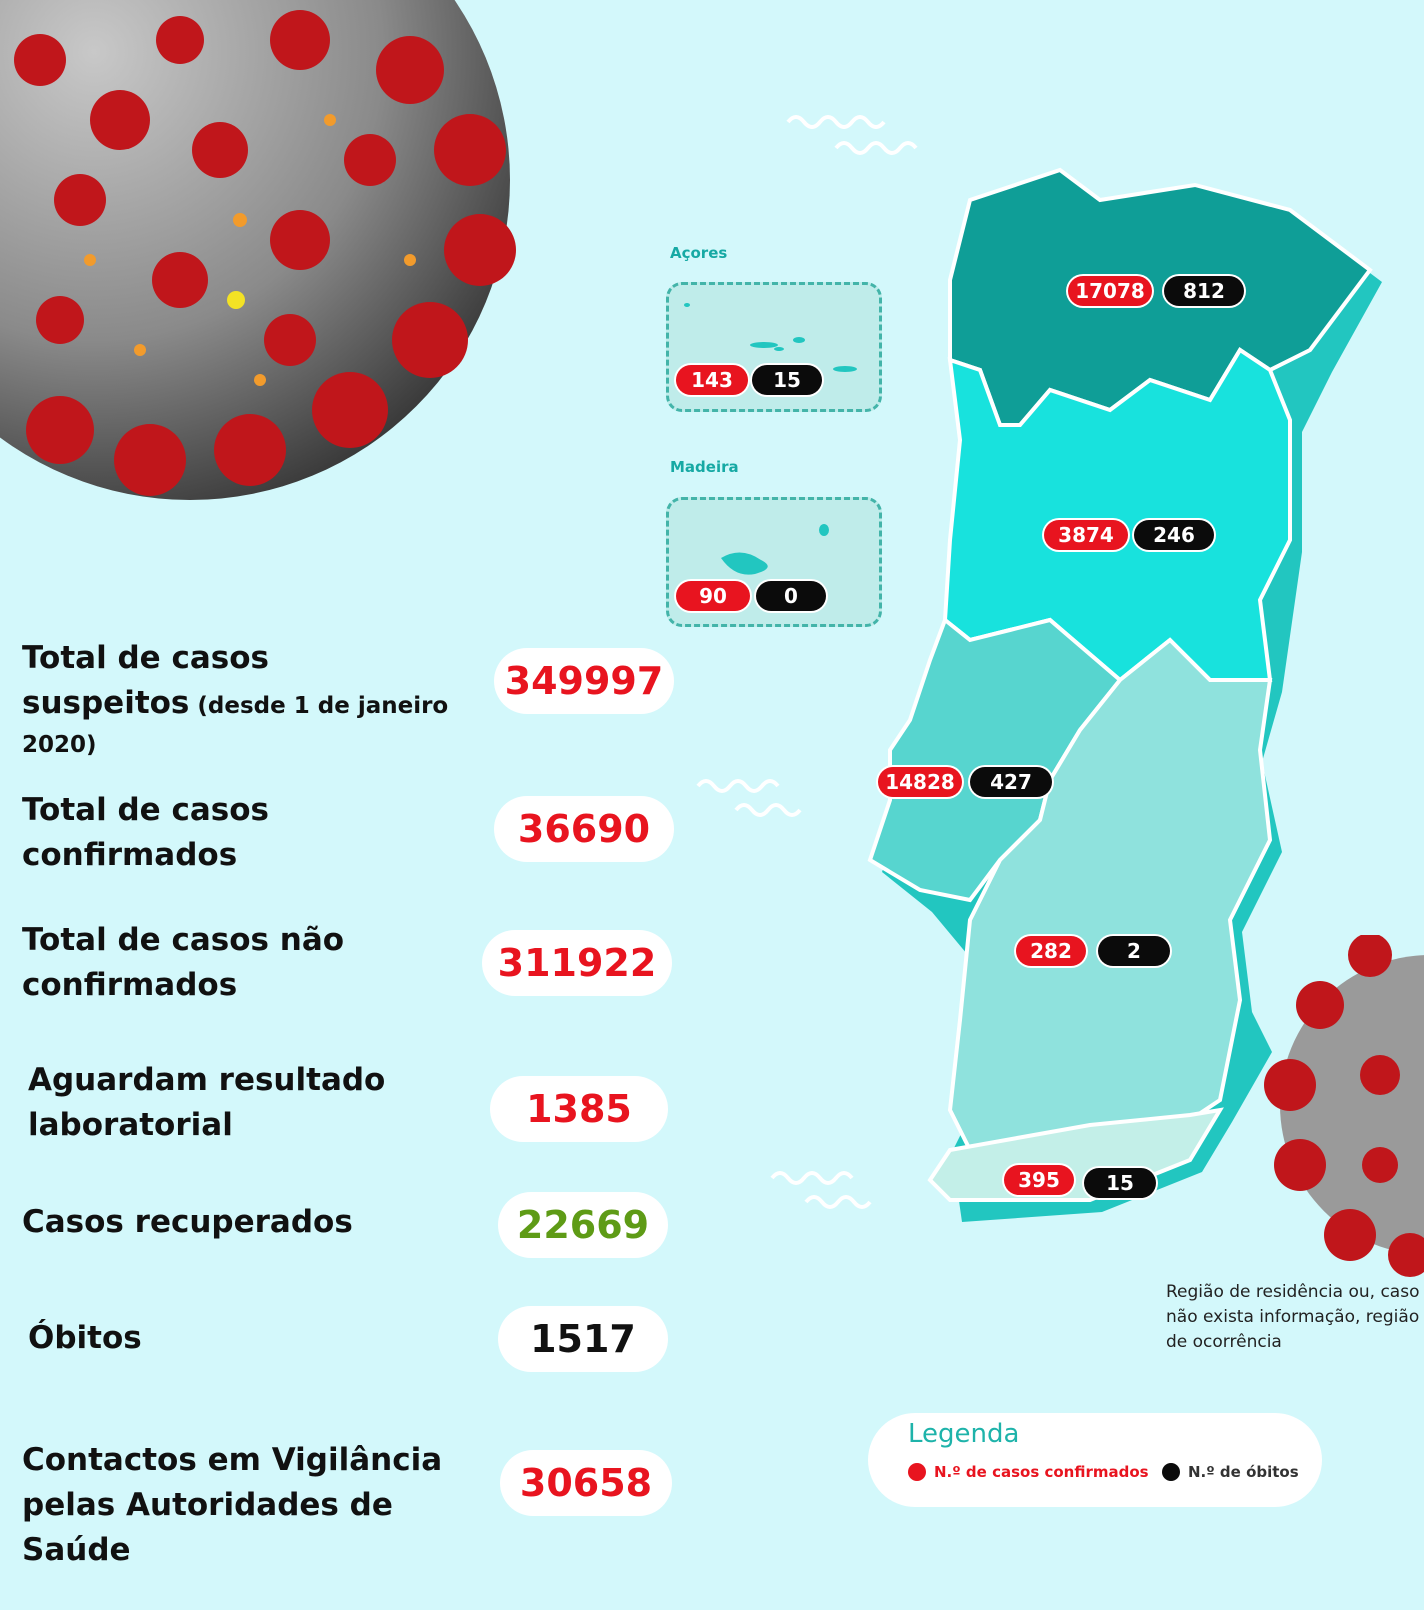 This screenshot has height=1610, width=1424. What do you see at coordinates (207, 1102) in the screenshot?
I see `stat-label-aguardam: Aguardam resultado laboratorial` at bounding box center [207, 1102].